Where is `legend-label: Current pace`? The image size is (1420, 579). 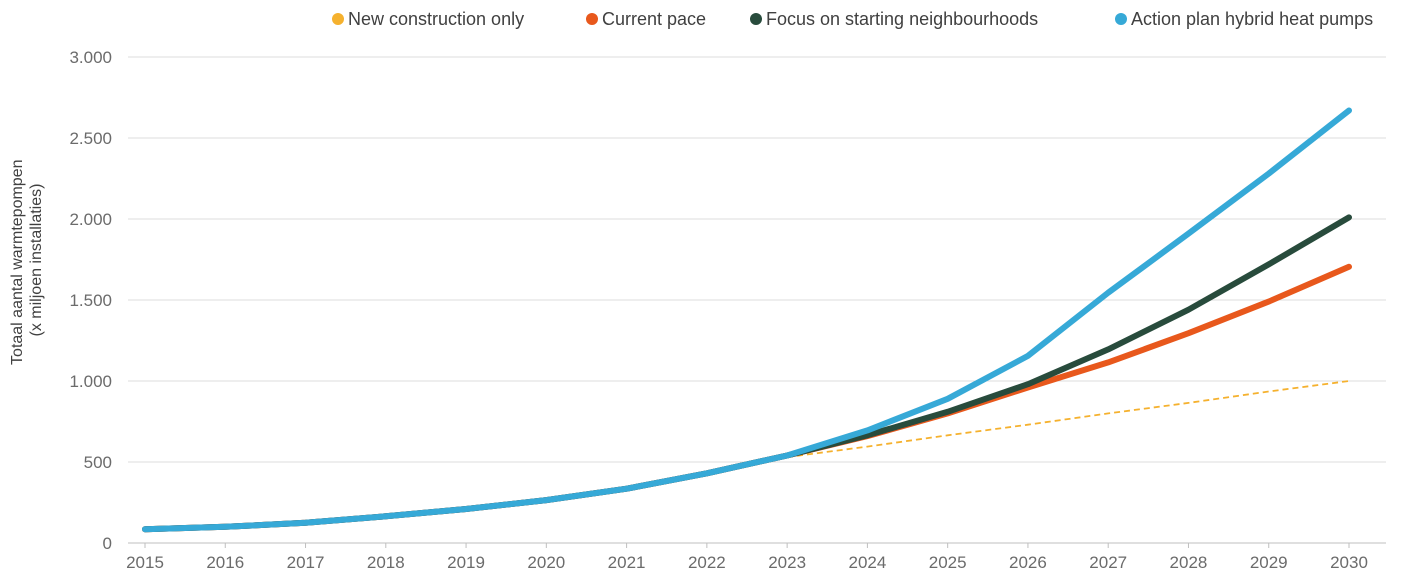 legend-label: Current pace is located at coordinates (654, 19).